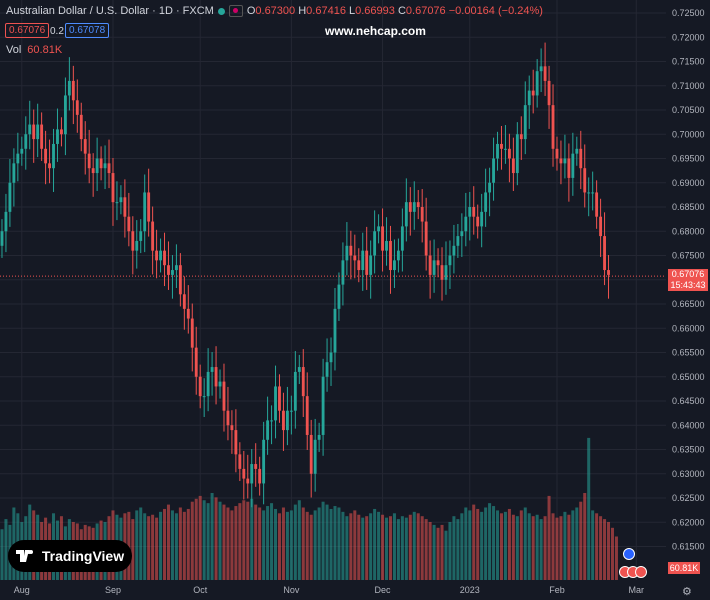 This screenshot has height=600, width=710. Describe the element at coordinates (687, 592) in the screenshot. I see `gear-icon: ⚙` at that location.